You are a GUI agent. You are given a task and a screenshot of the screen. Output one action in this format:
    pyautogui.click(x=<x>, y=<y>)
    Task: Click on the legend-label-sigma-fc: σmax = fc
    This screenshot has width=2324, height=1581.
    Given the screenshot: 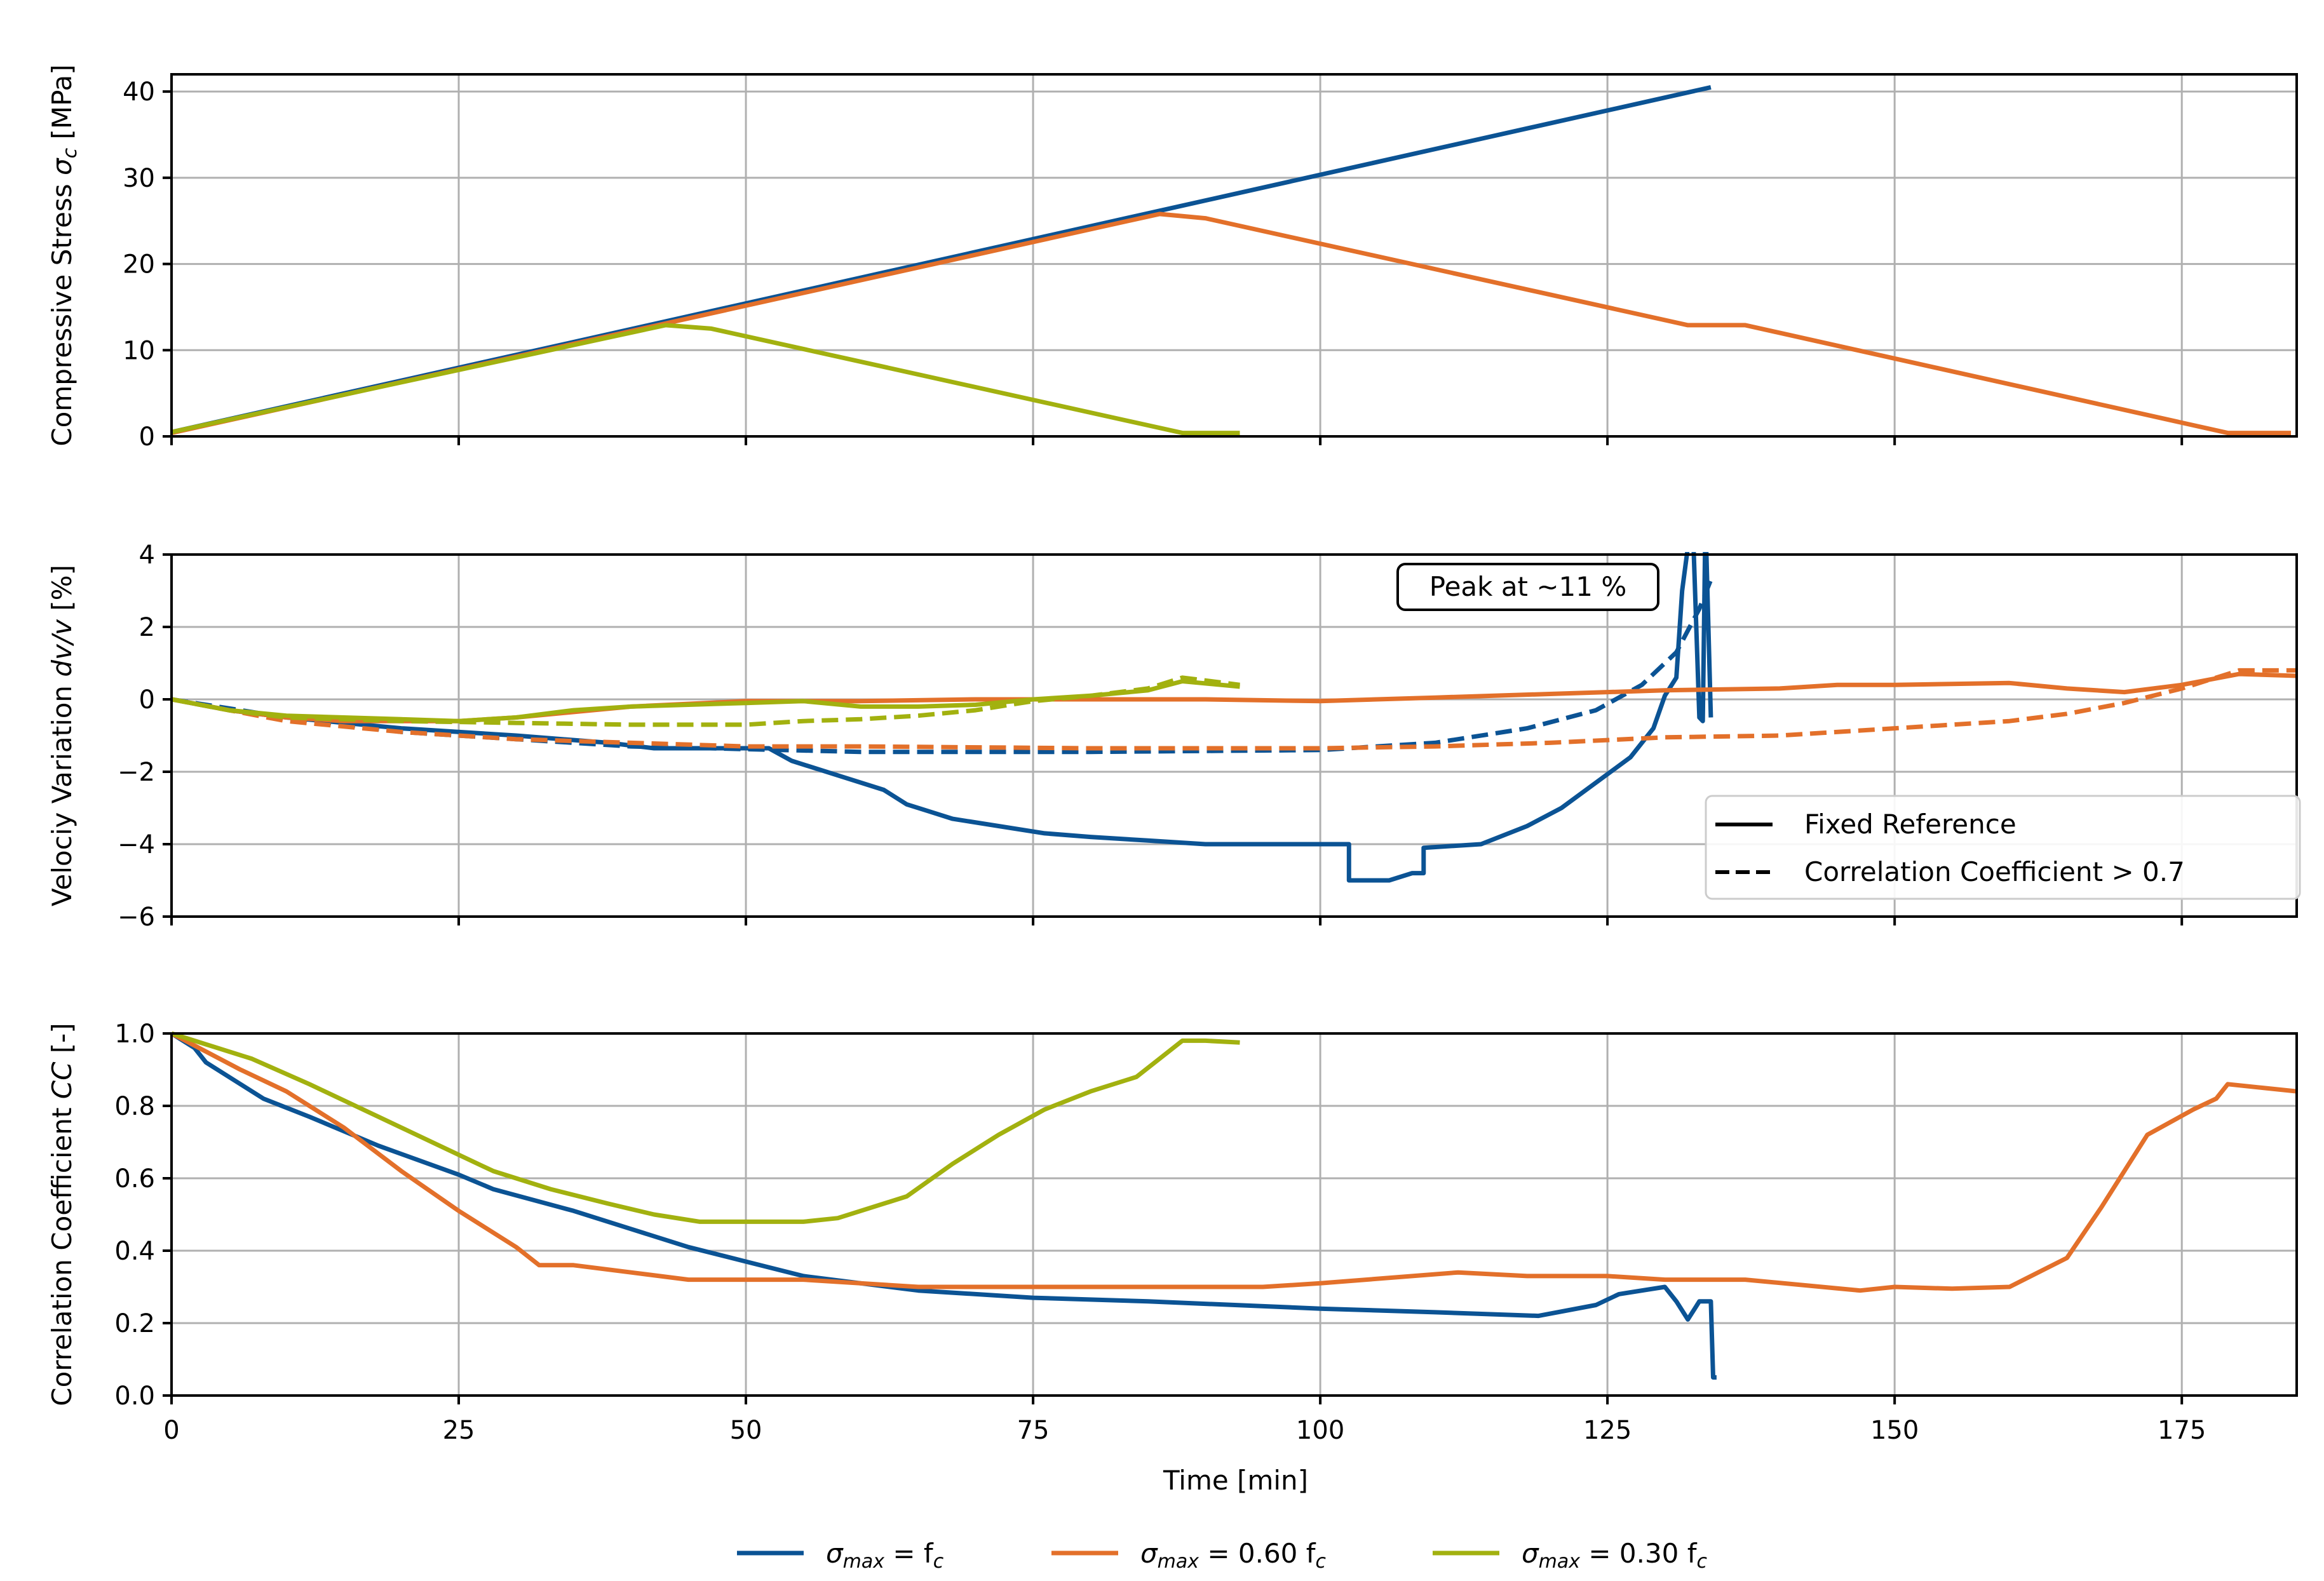 What is the action you would take?
    pyautogui.click(x=885, y=1555)
    